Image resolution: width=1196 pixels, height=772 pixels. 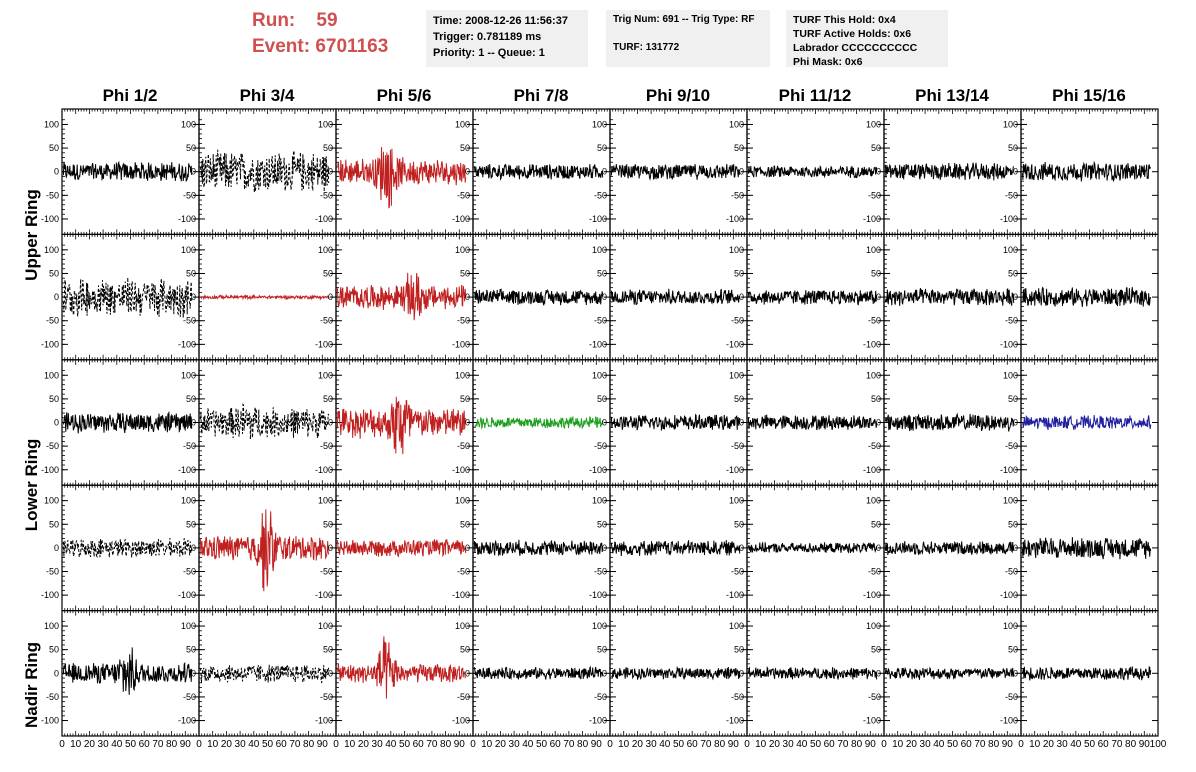 I want to click on column-header-phi-1-2: Phi 1/2, so click(x=130, y=95).